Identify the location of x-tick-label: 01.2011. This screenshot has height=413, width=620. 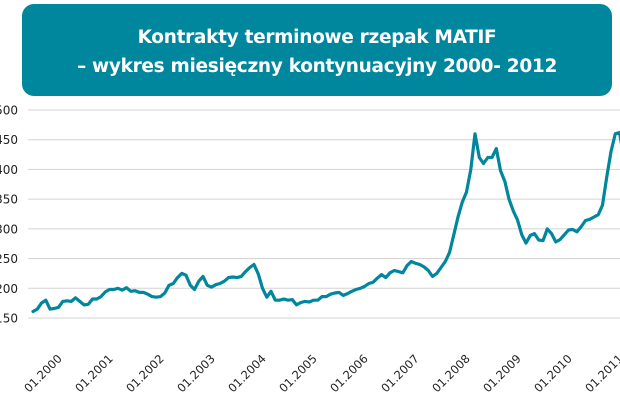
(601, 374).